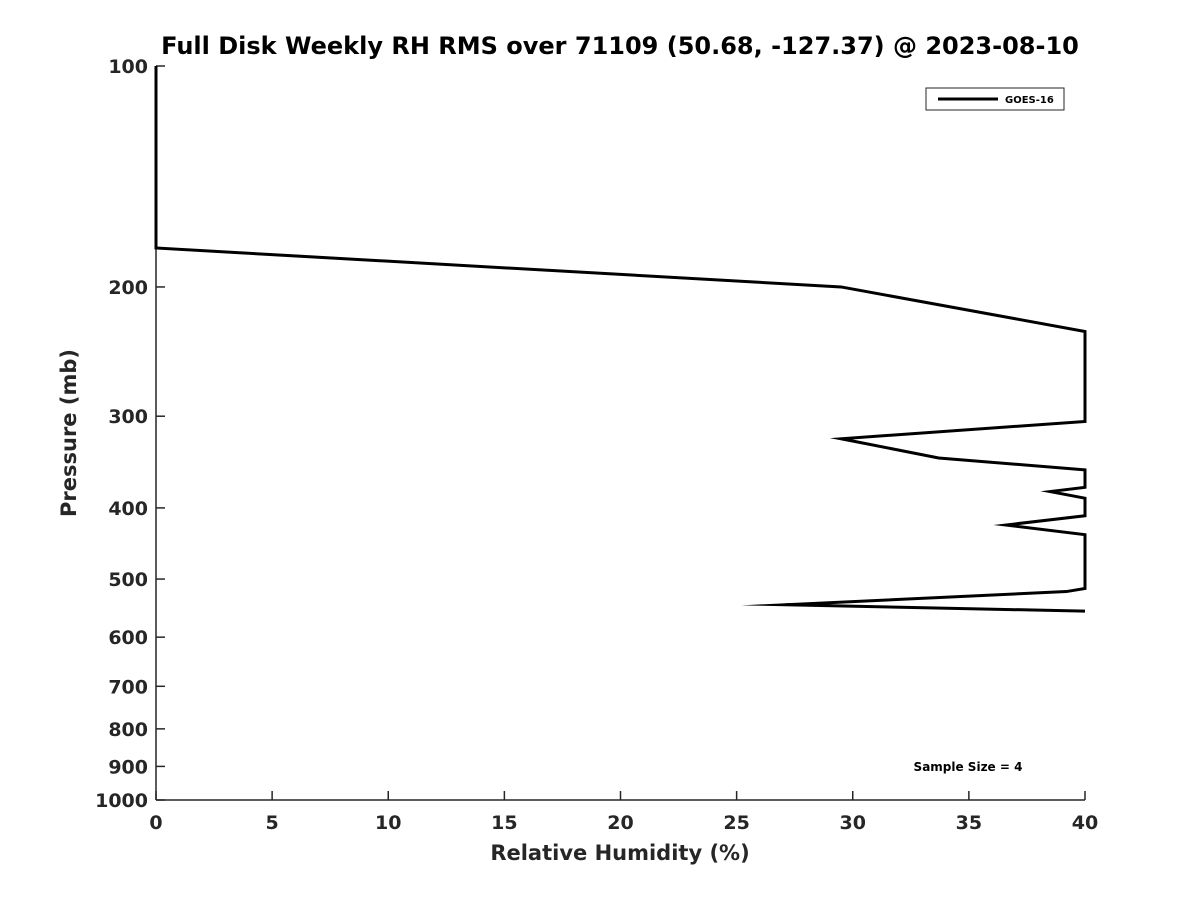 The image size is (1200, 900). Describe the element at coordinates (969, 823) in the screenshot. I see `x-tick-label: 35` at that location.